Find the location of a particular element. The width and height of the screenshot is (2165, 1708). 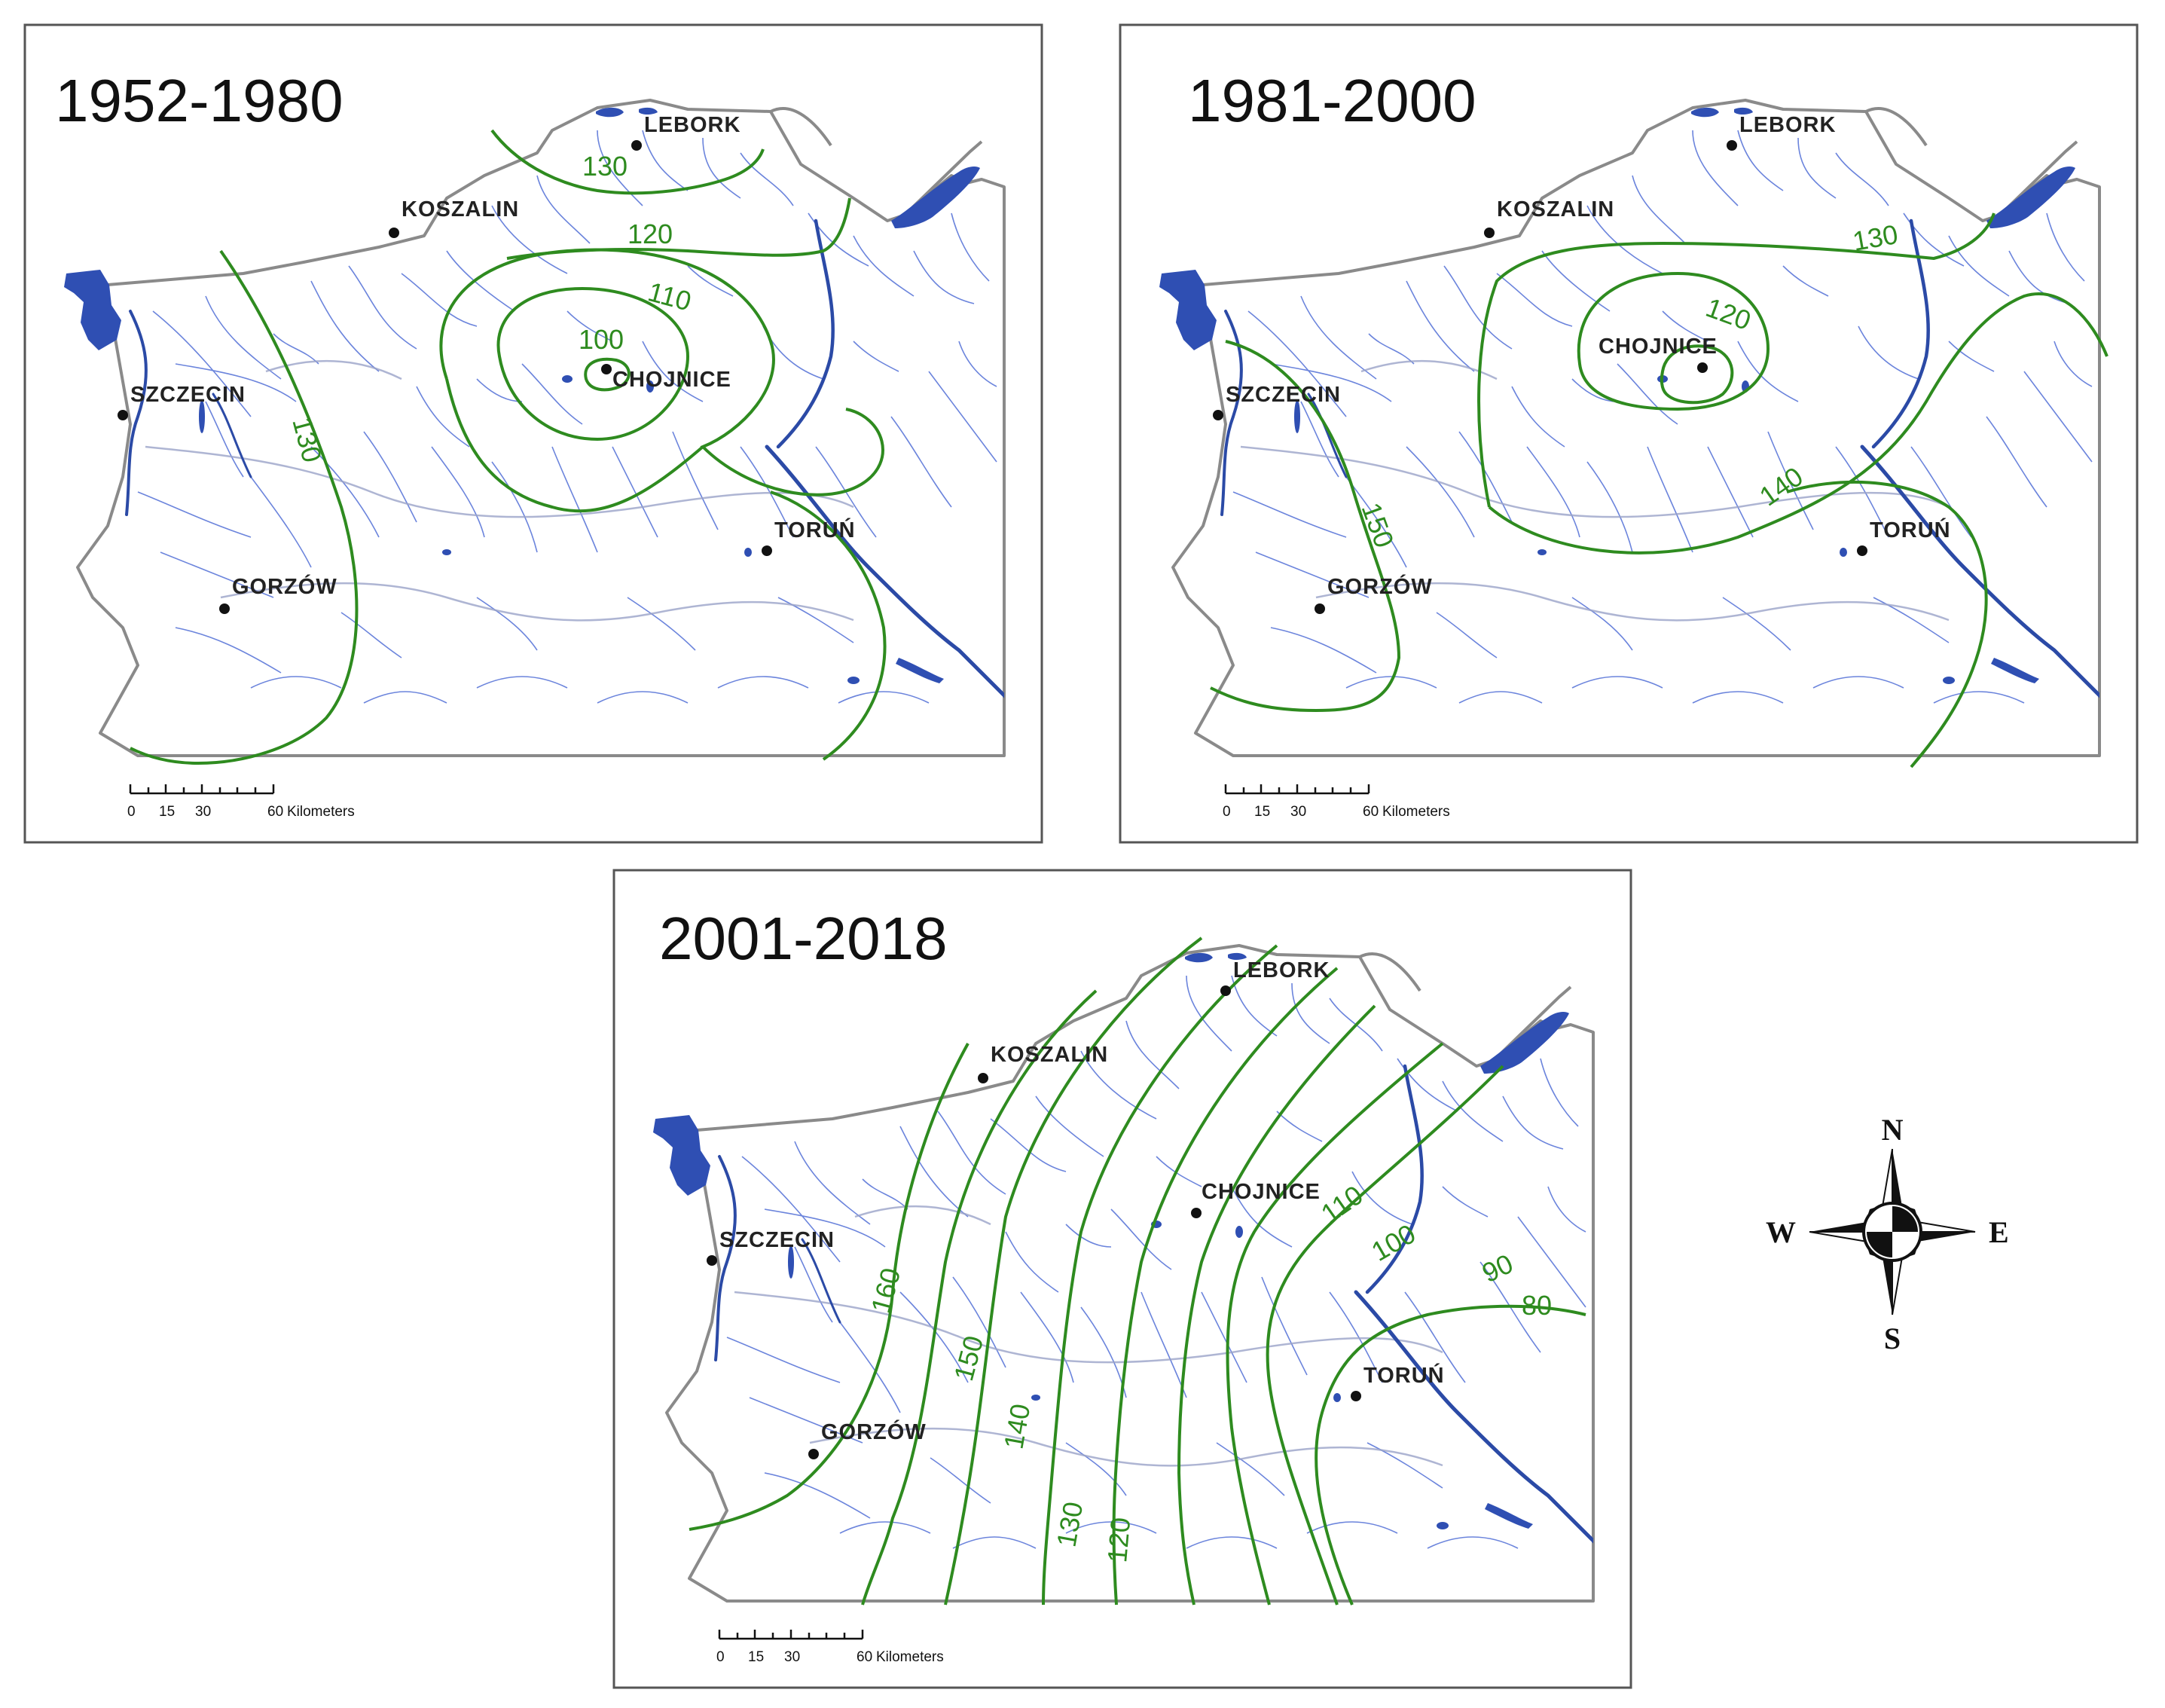

isoline-110-ring is located at coordinates (661, 380).